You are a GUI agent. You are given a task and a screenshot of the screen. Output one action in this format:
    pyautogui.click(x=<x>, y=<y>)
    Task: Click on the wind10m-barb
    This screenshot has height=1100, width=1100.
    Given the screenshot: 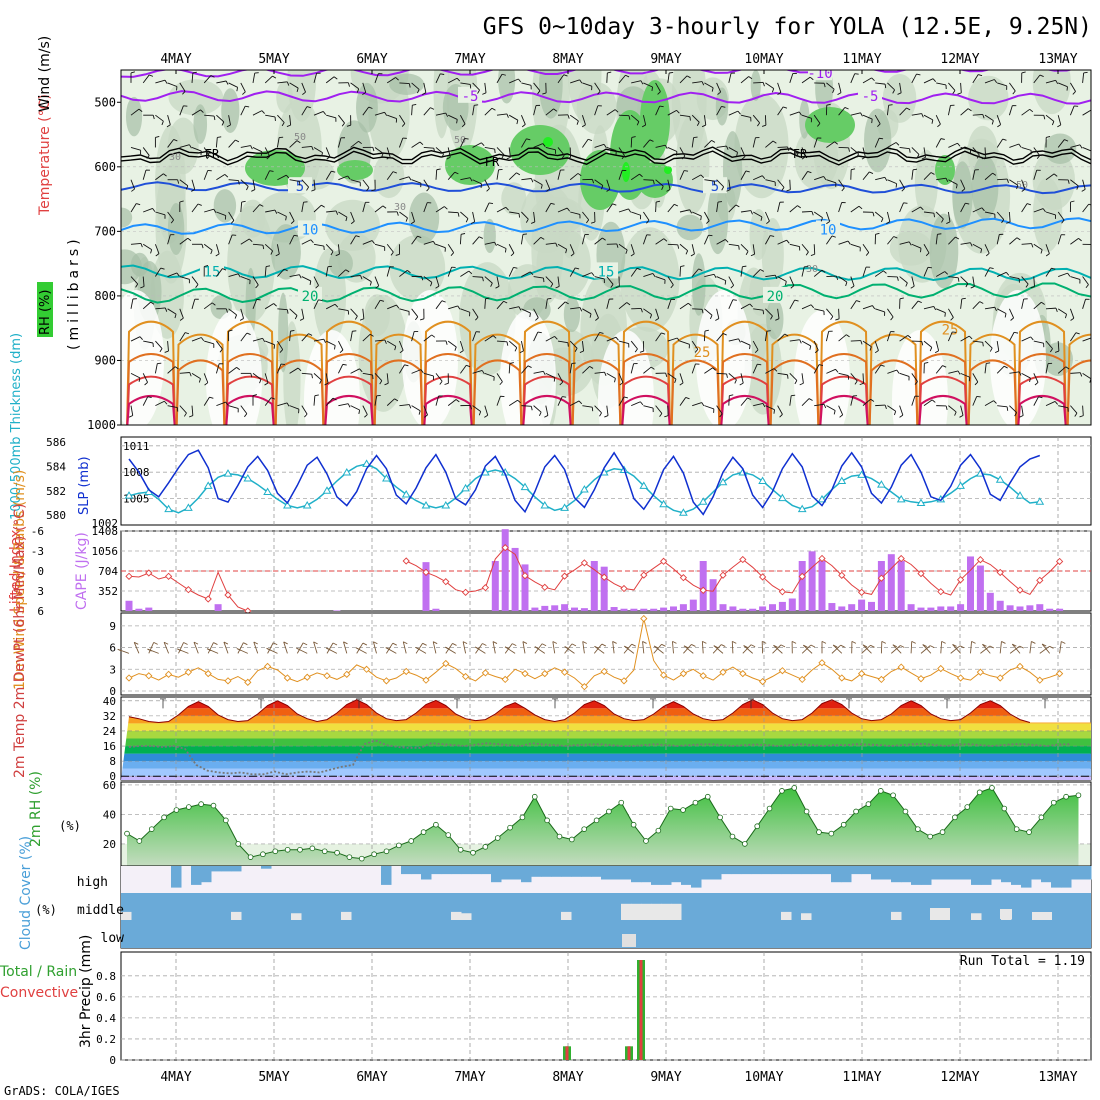 What is the action you would take?
    pyautogui.click(x=748, y=649)
    